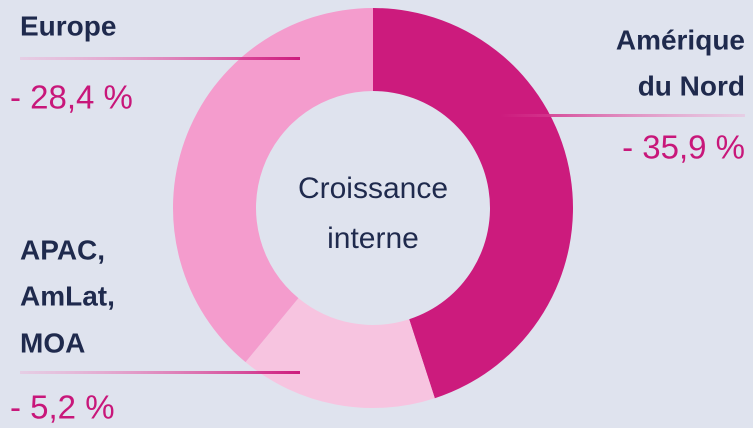 The image size is (753, 428). I want to click on center-label: Croissance, so click(373, 188).